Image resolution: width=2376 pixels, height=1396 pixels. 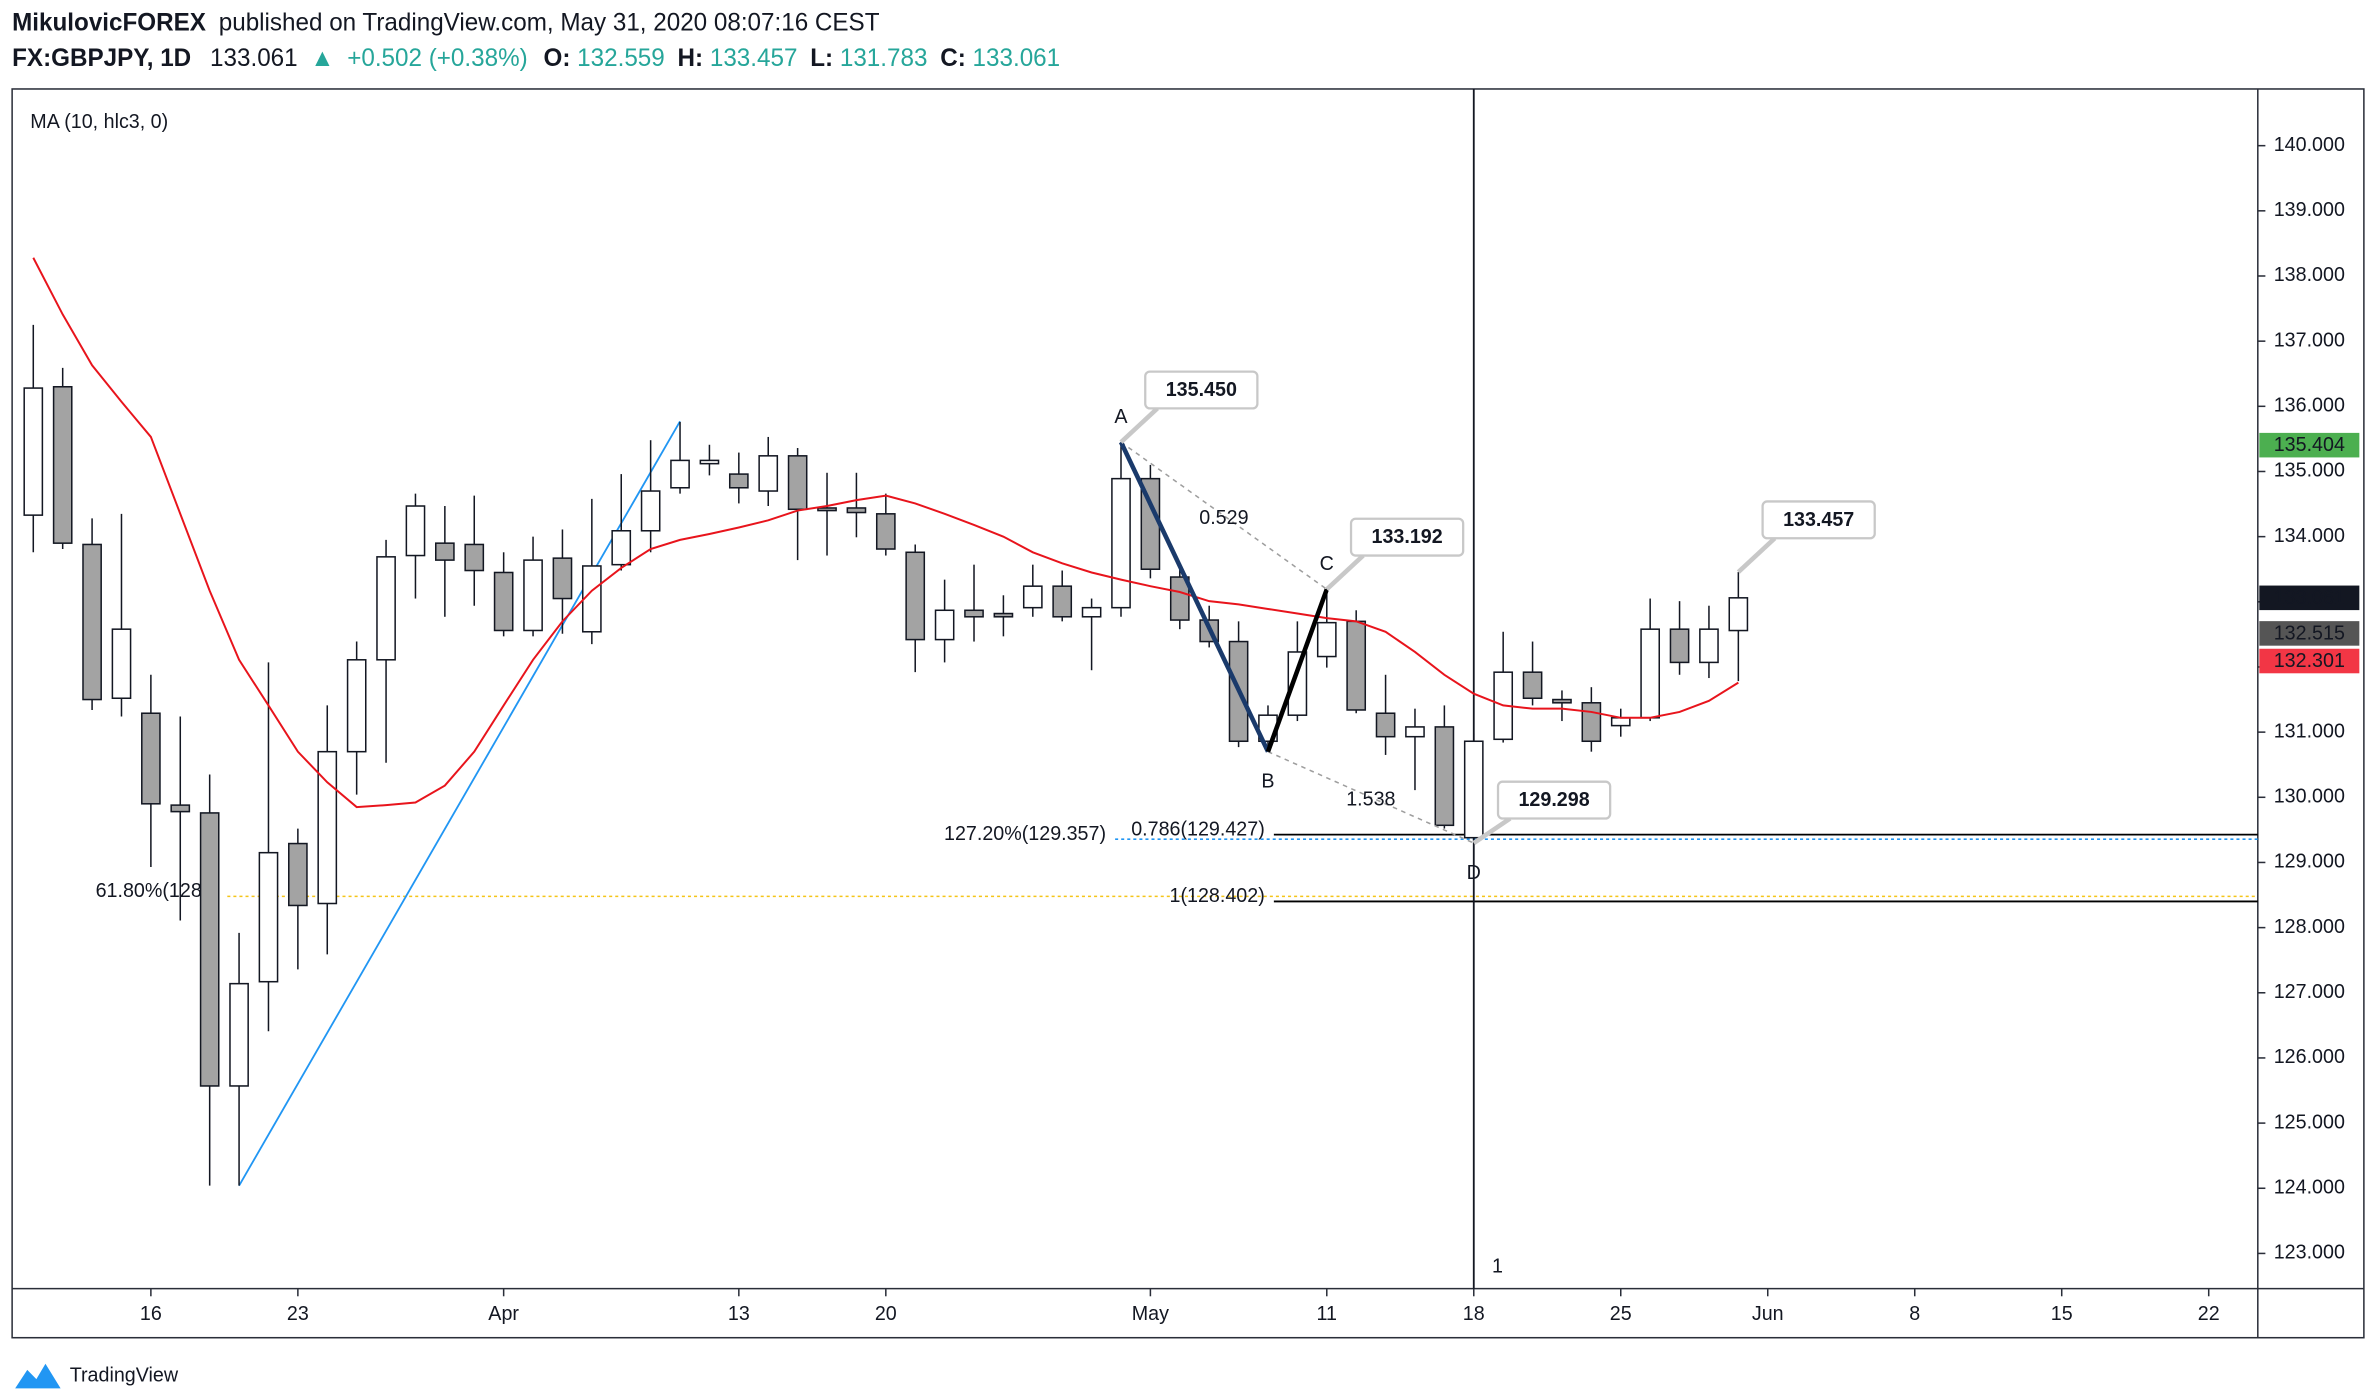 What do you see at coordinates (1025, 834) in the screenshot?
I see `level-label: 127.20%(129.357)` at bounding box center [1025, 834].